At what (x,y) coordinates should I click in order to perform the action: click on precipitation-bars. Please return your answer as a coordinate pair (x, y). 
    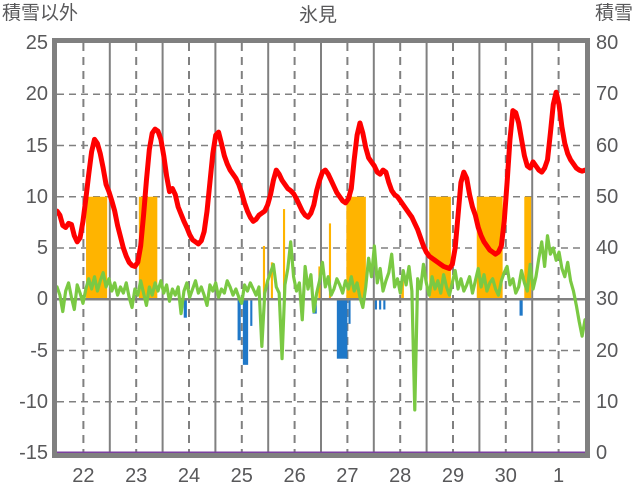
    Looking at the image, I should click on (353, 332).